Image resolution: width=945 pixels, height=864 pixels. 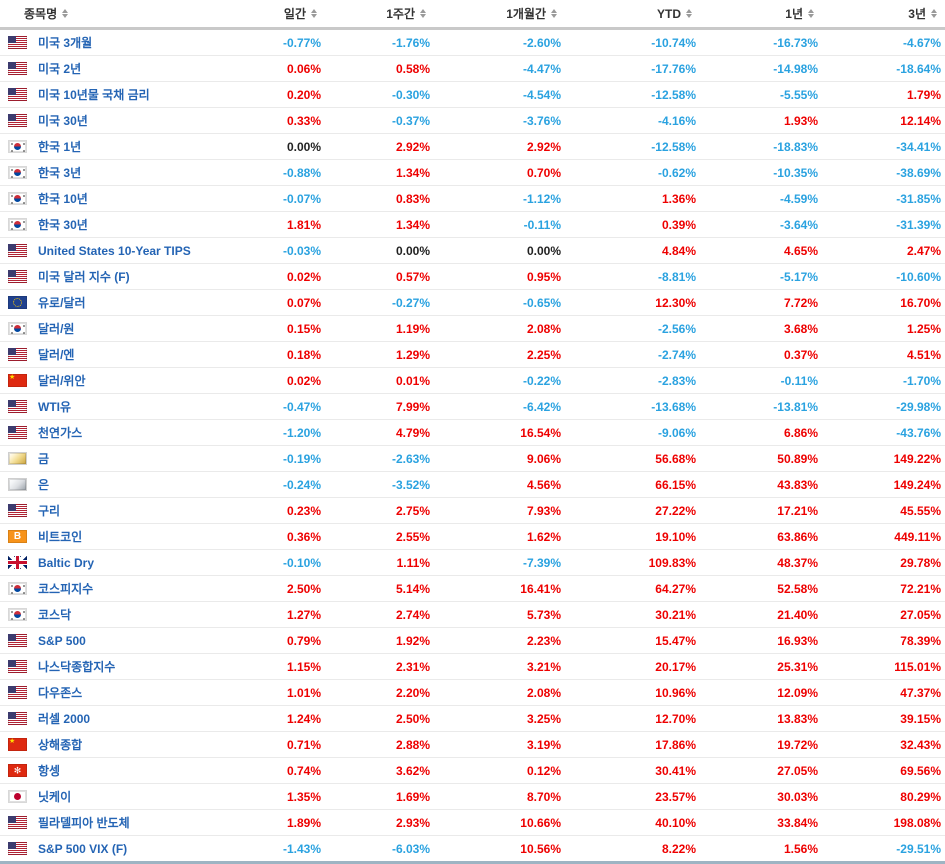 I want to click on instrument-link: WTI유, so click(x=55, y=407).